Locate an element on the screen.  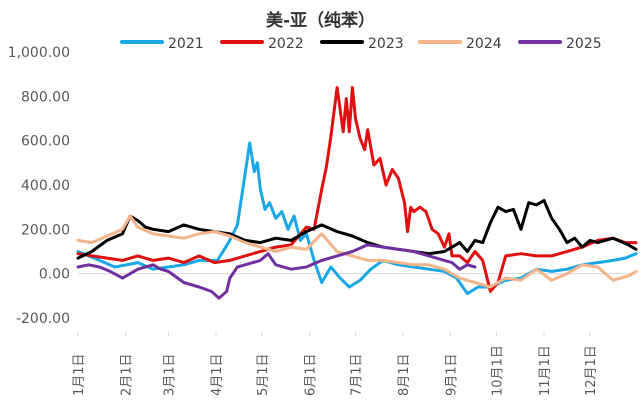
legend-label-2024: 2024 is located at coordinates (484, 44).